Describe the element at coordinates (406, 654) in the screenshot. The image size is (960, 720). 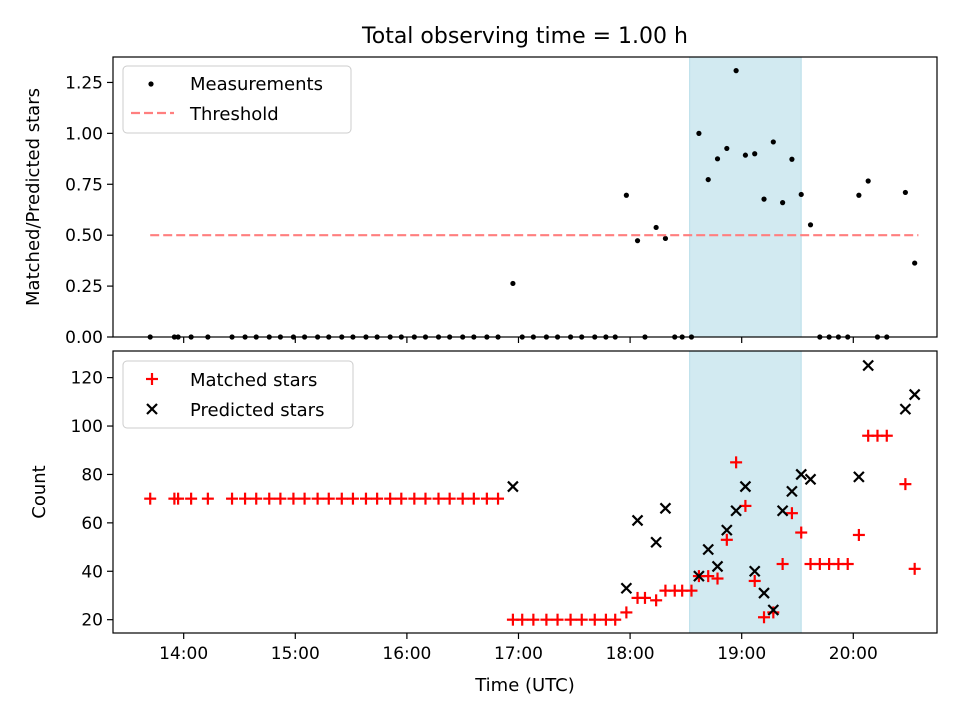
I see `x-tick-label: 16:00` at that location.